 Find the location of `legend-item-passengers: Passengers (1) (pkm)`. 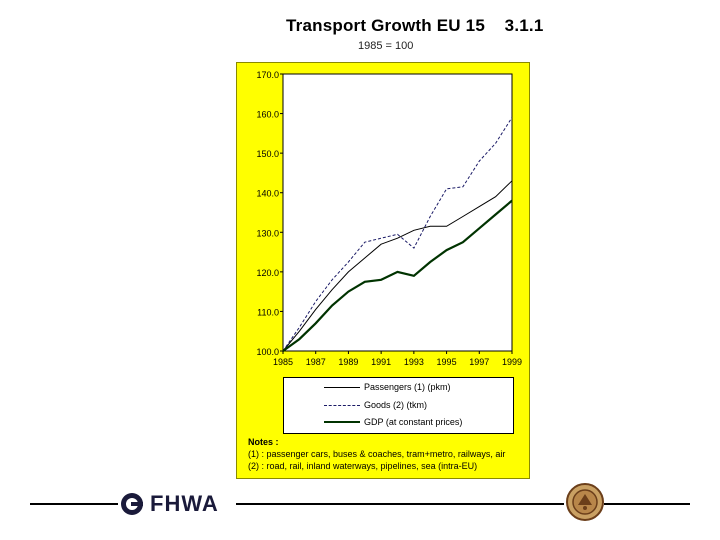

legend-item-passengers: Passengers (1) (pkm) is located at coordinates (387, 387).